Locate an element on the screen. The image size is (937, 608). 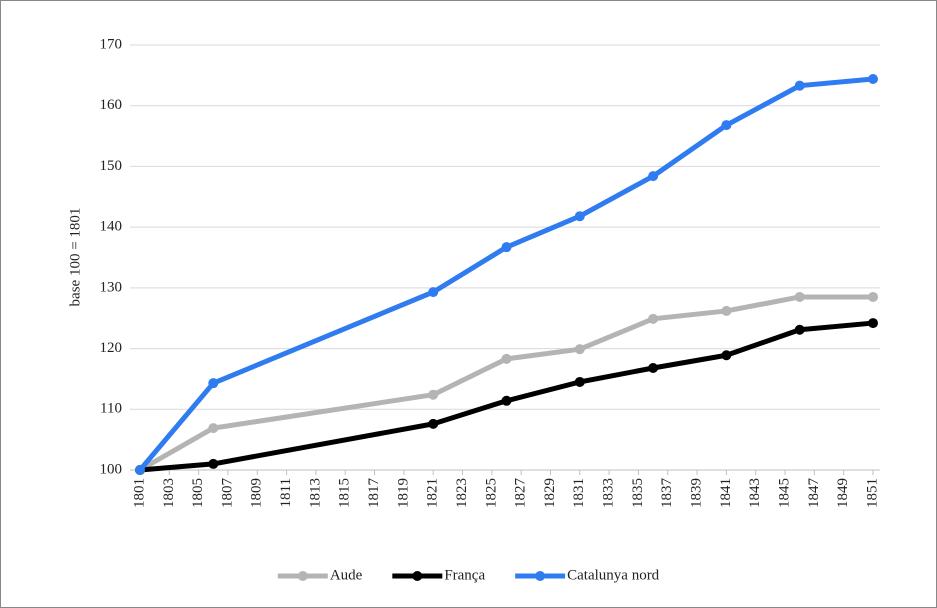
x-tick-label: 1831 is located at coordinates (579, 493).